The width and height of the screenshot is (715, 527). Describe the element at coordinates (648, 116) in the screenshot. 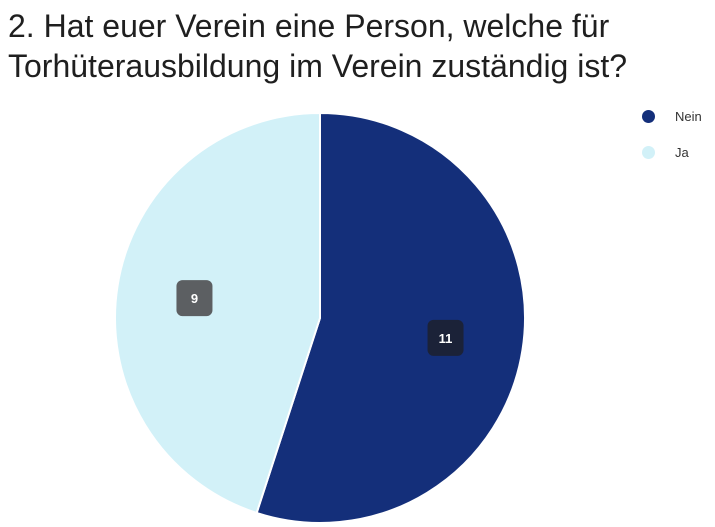

I see `legend-swatch-nein` at that location.